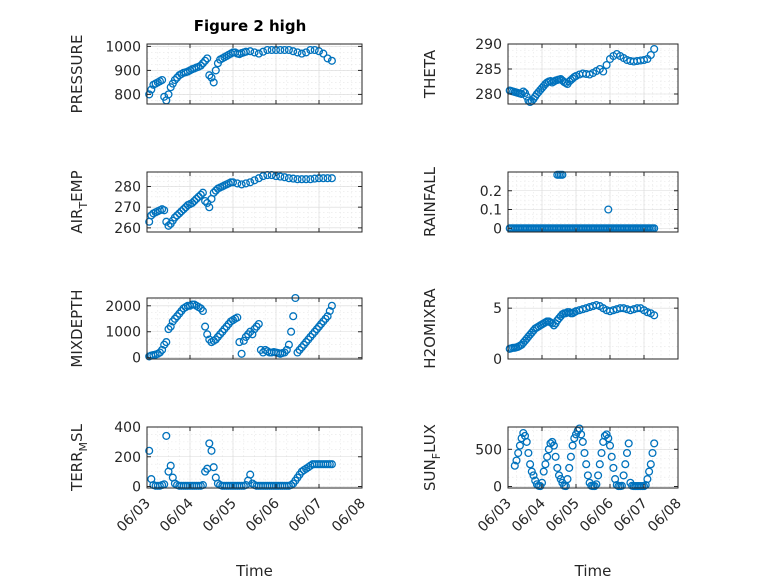 The image size is (778, 583). Describe the element at coordinates (123, 307) in the screenshot. I see `y-tick-label: 2000` at that location.